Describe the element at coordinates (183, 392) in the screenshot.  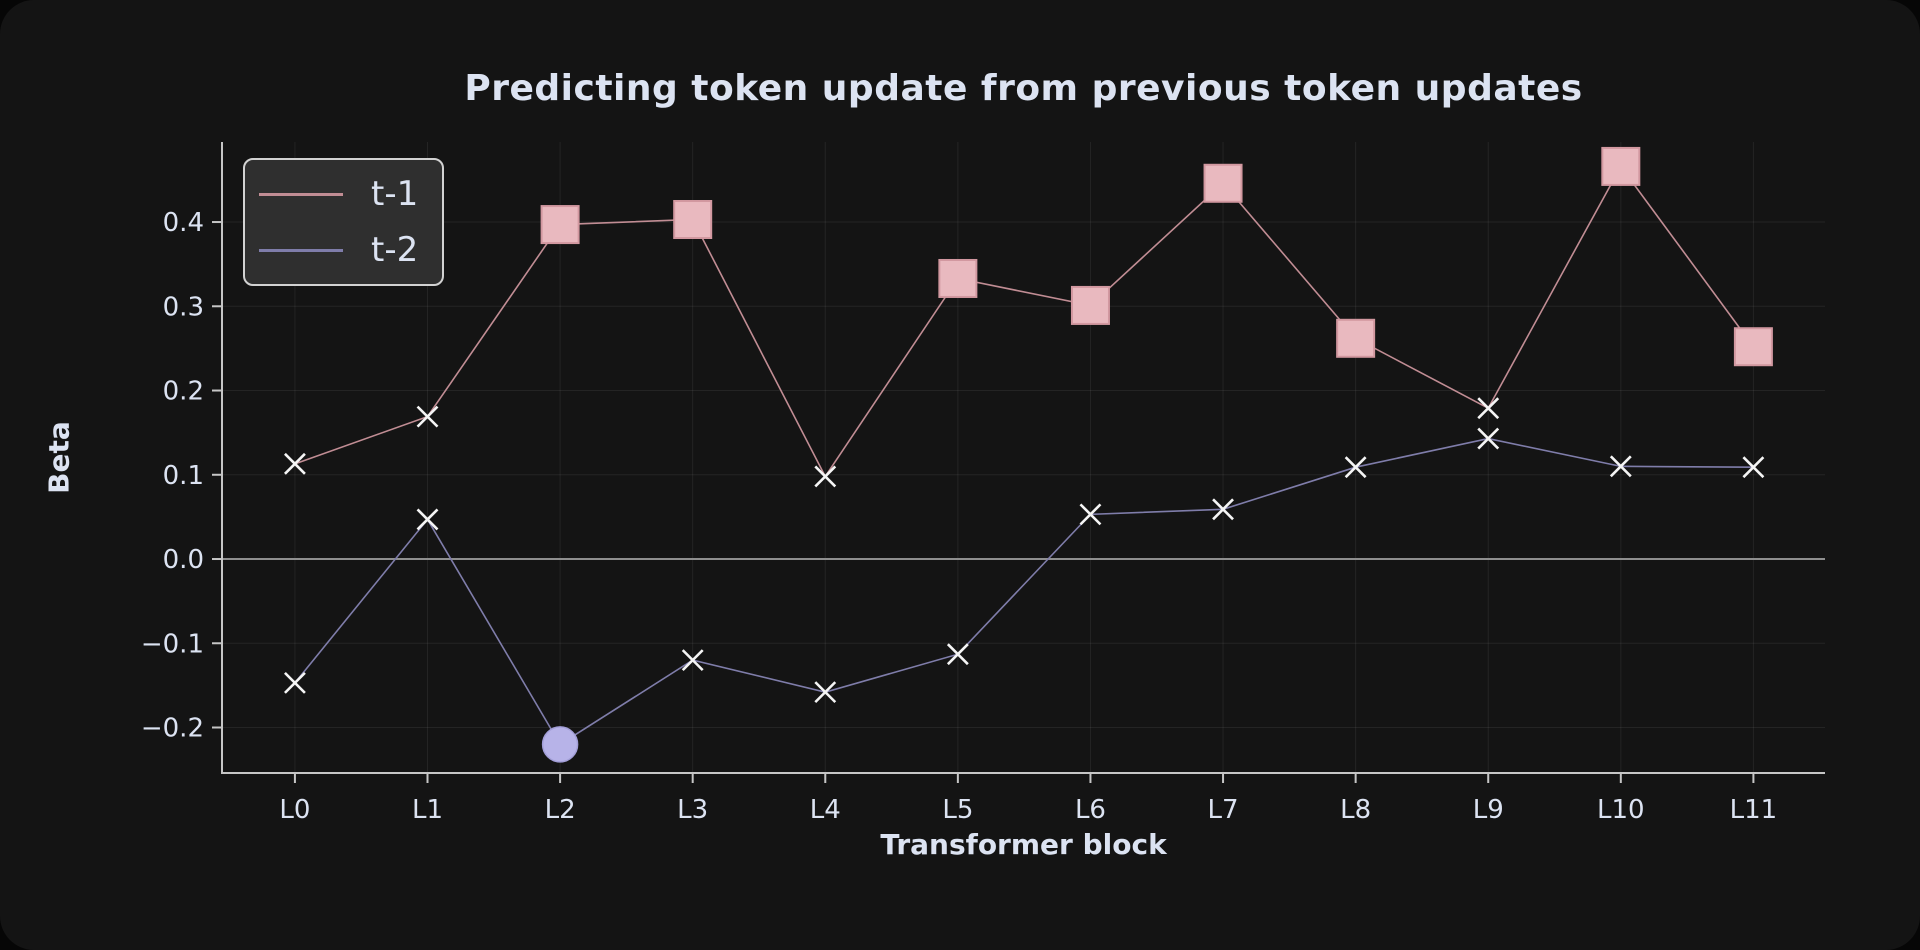
I see `y-tick-label-0.2: 0.2` at that location.